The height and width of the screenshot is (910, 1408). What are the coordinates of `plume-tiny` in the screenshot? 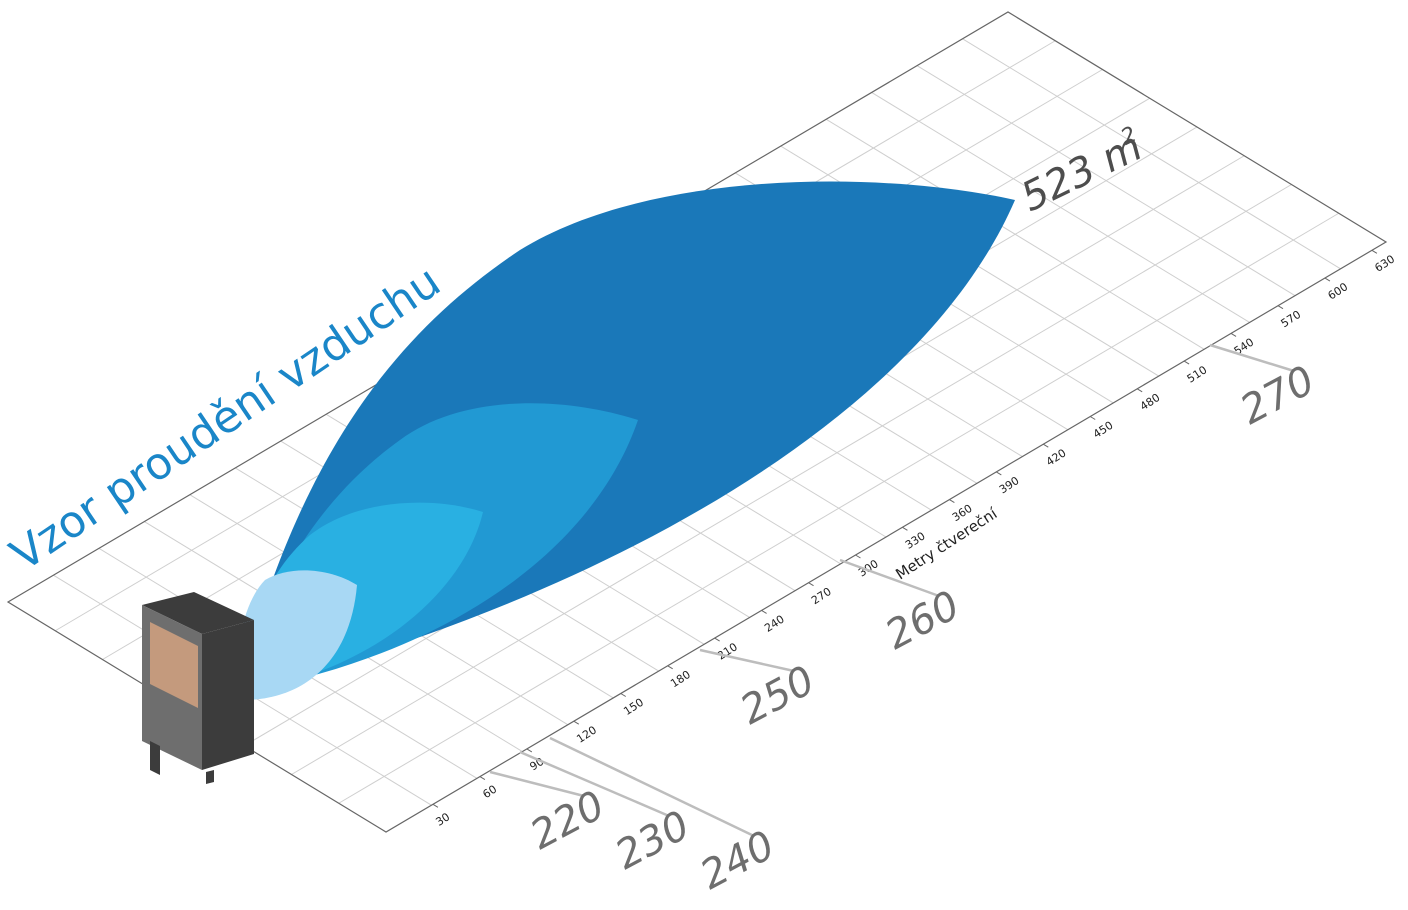 It's located at (296, 635).